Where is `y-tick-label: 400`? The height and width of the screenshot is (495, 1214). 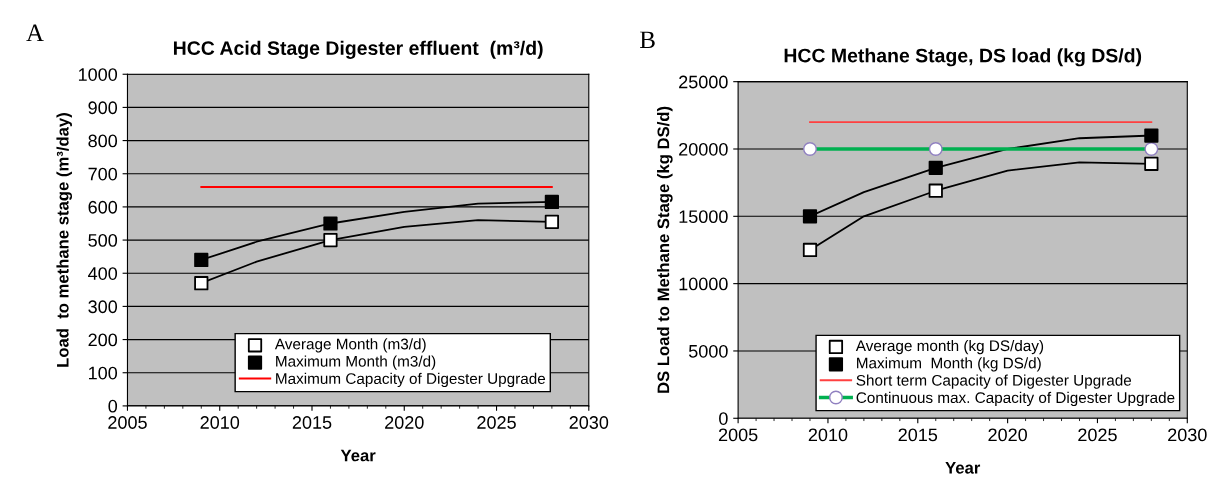
y-tick-label: 400 is located at coordinates (103, 273).